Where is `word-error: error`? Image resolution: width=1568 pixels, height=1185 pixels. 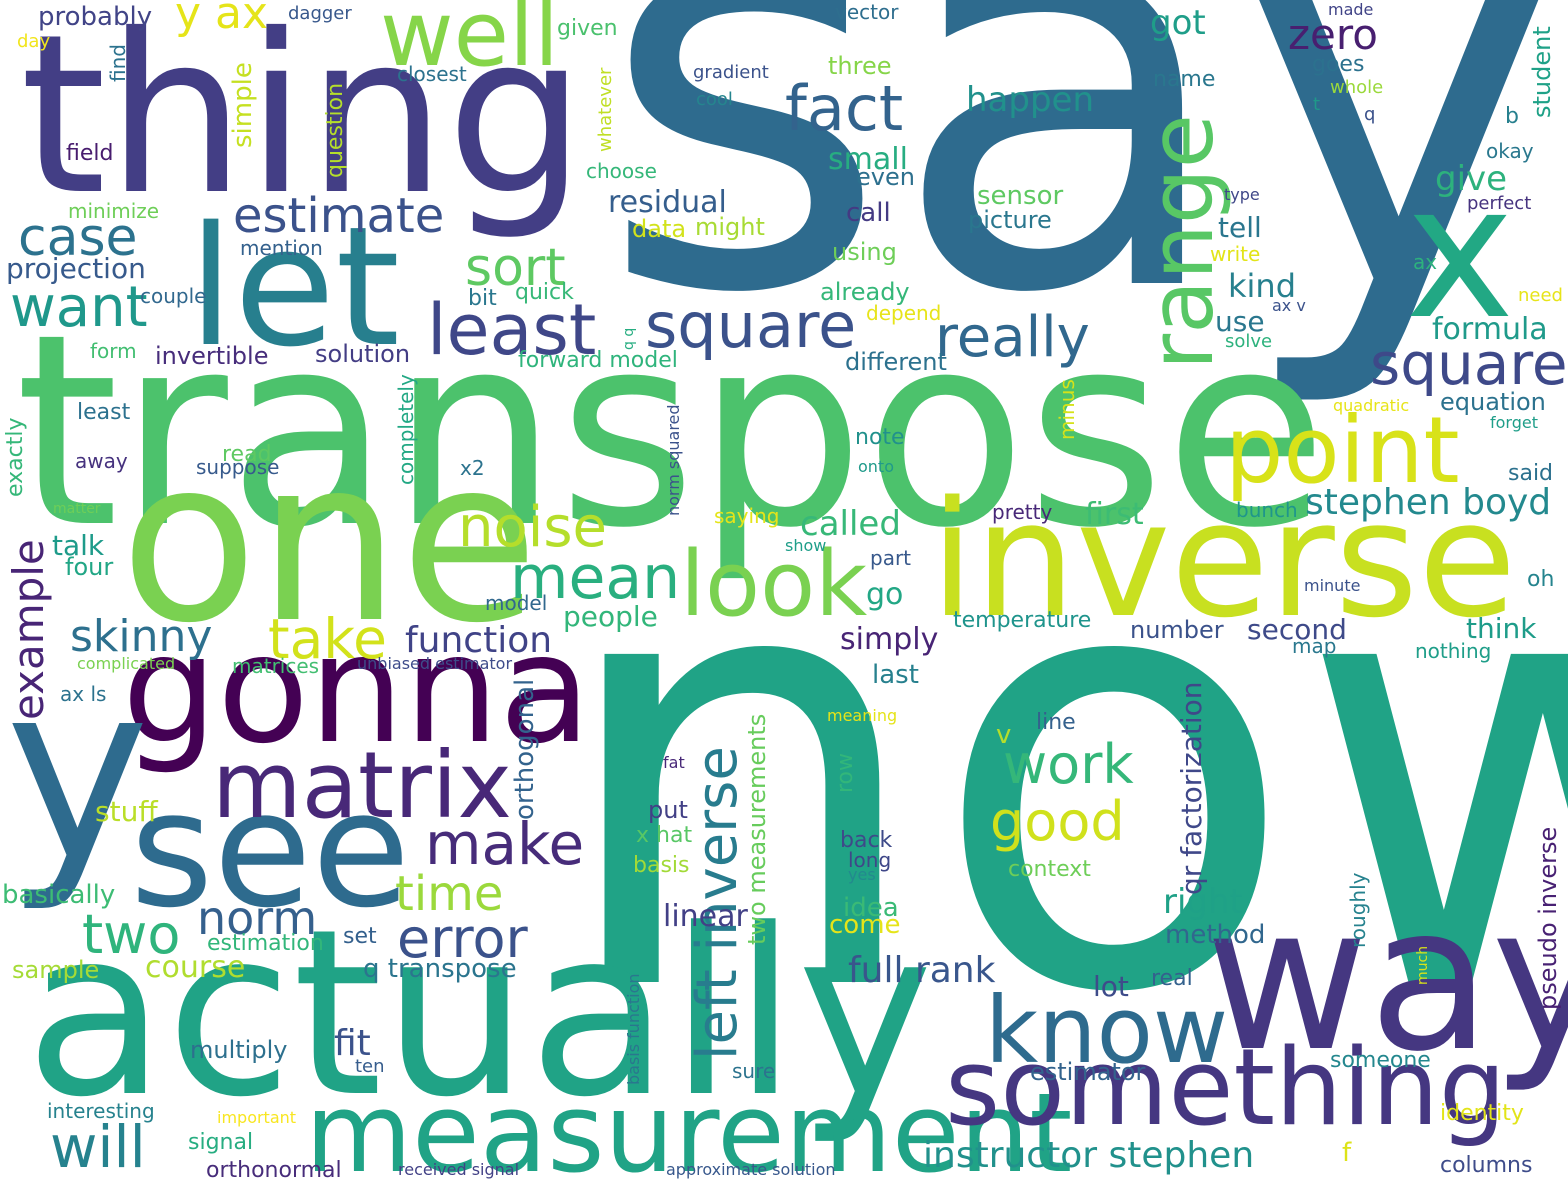 word-error: error is located at coordinates (462, 938).